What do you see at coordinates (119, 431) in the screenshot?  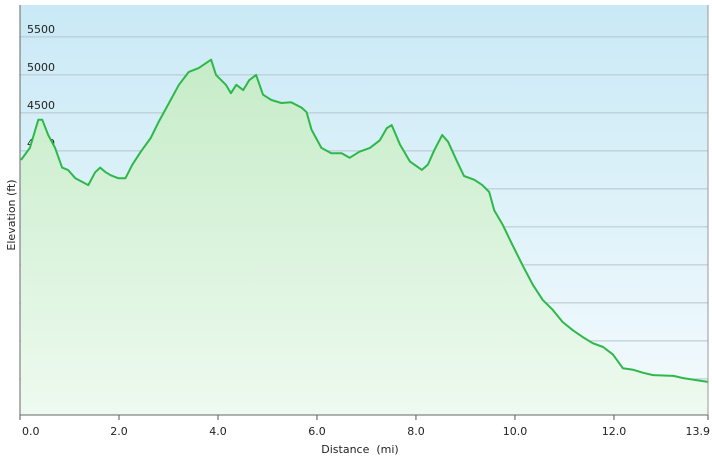 I see `x-tick-label: 2.0` at bounding box center [119, 431].